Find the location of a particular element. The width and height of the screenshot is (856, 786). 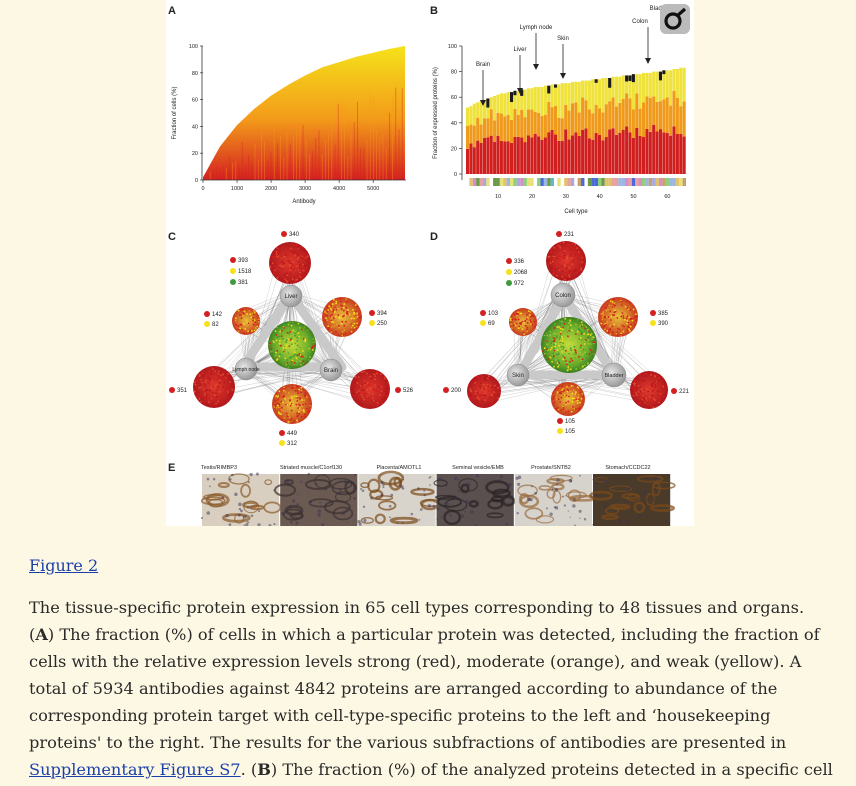

count-c-liver-green: 381 is located at coordinates (243, 283).